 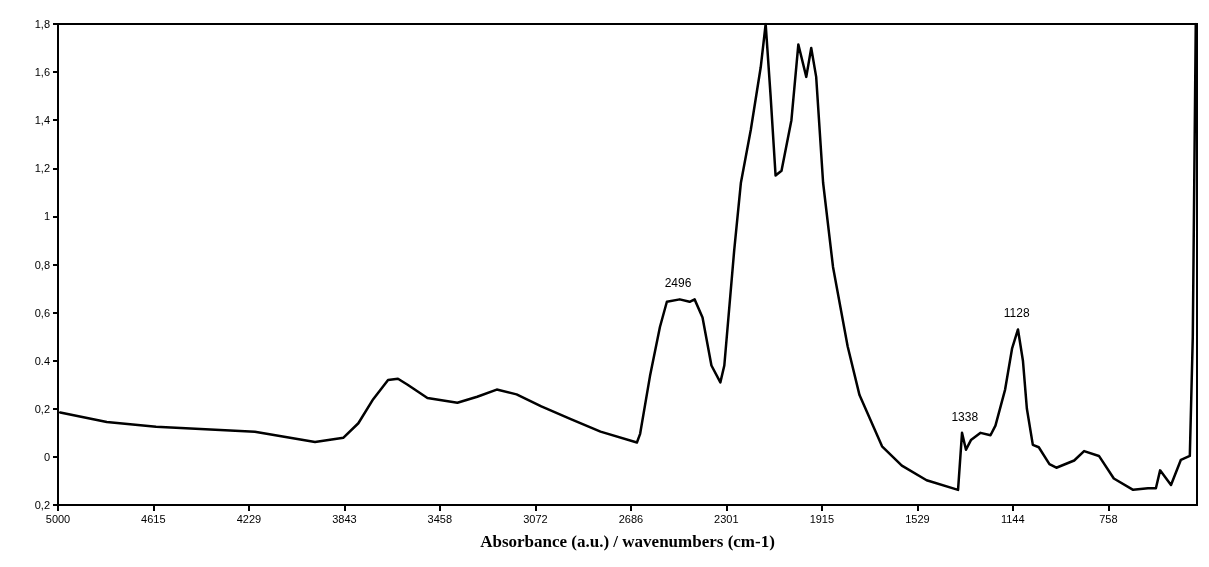 I want to click on x-tick-label: 1144, so click(x=1012, y=518).